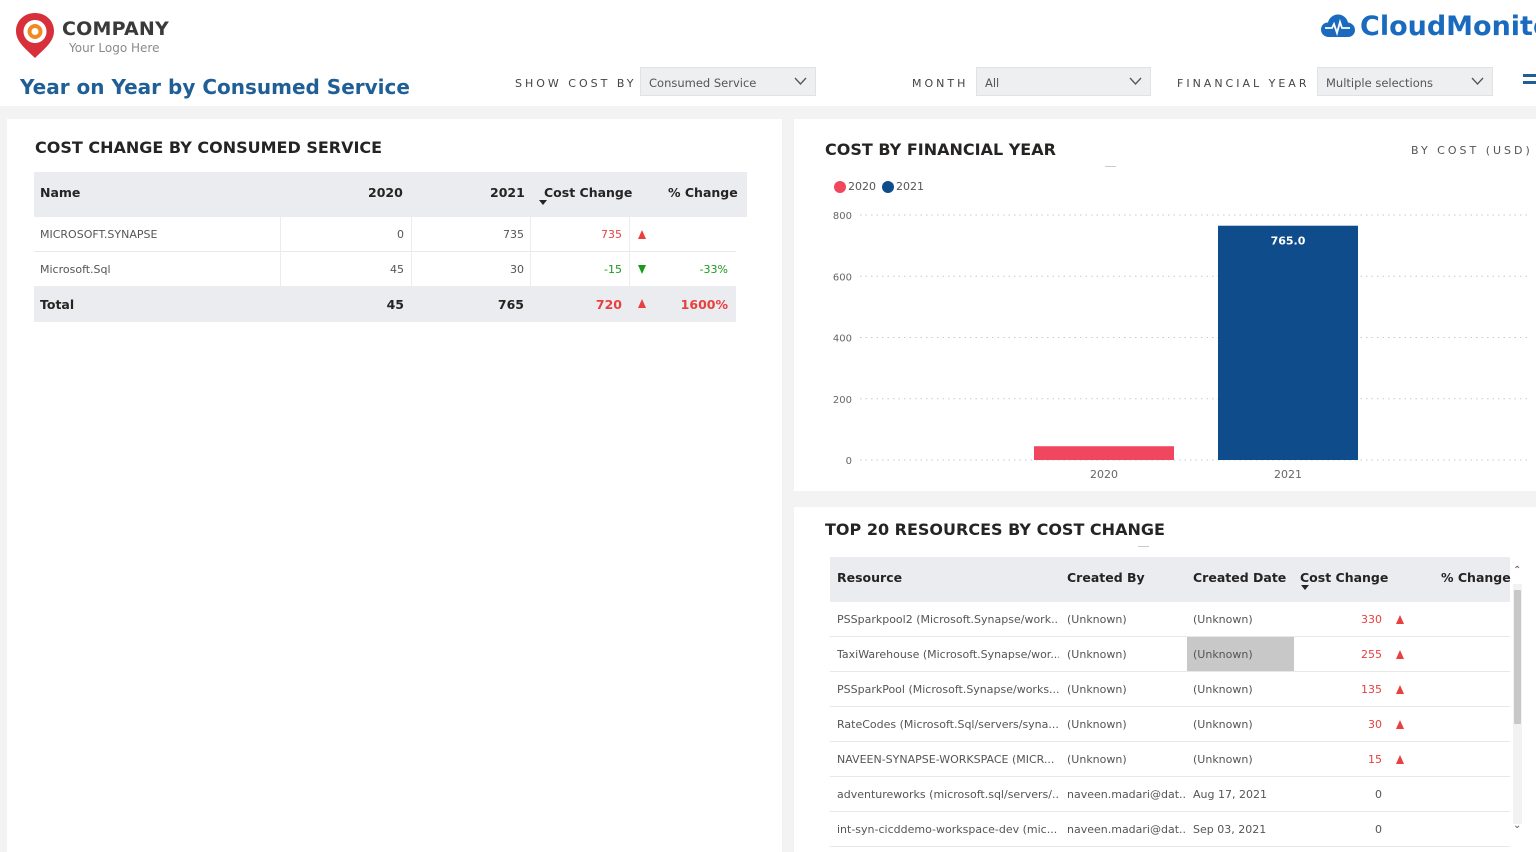 Image resolution: width=1536 pixels, height=852 pixels. I want to click on y-tick-label: 600, so click(842, 277).